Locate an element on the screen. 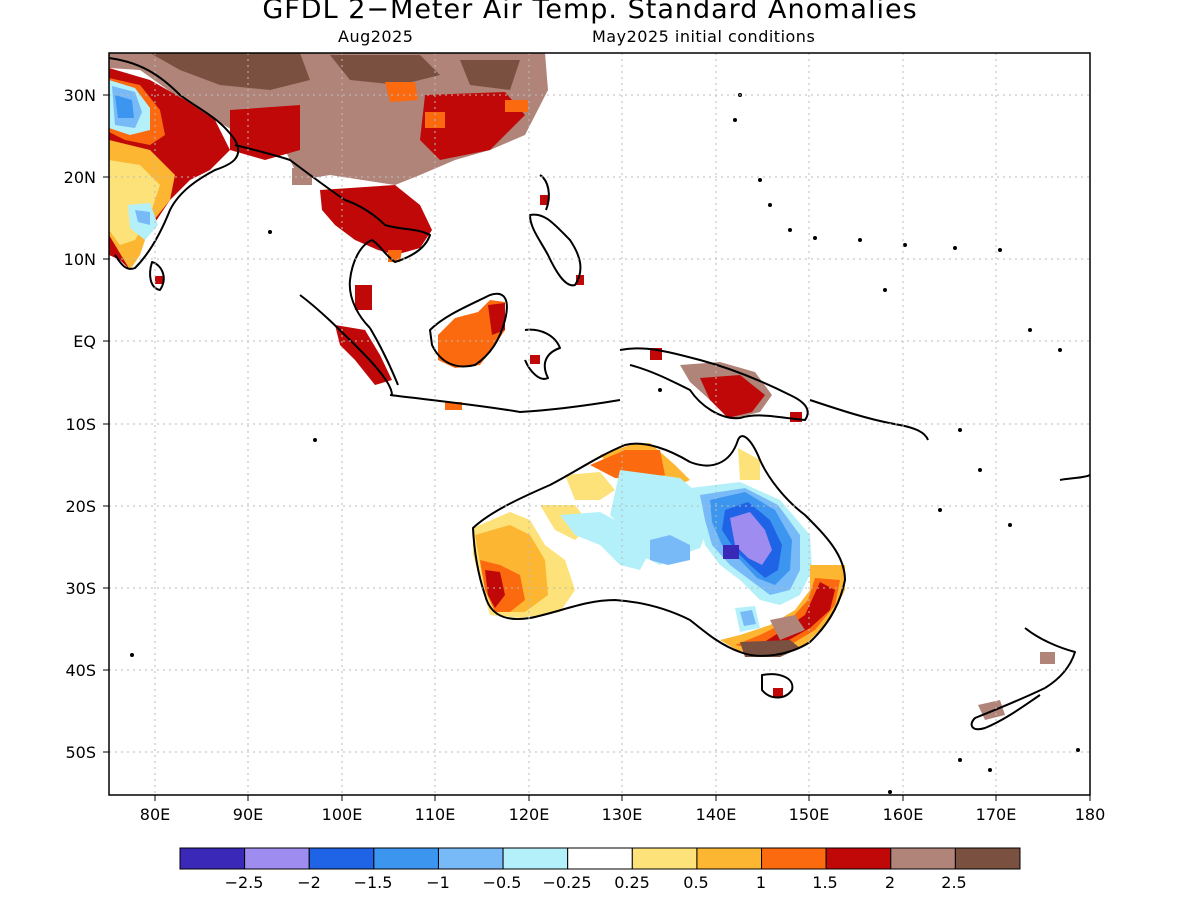 This screenshot has width=1200, height=900. initial-conditions: May2025 initial conditions is located at coordinates (704, 36).